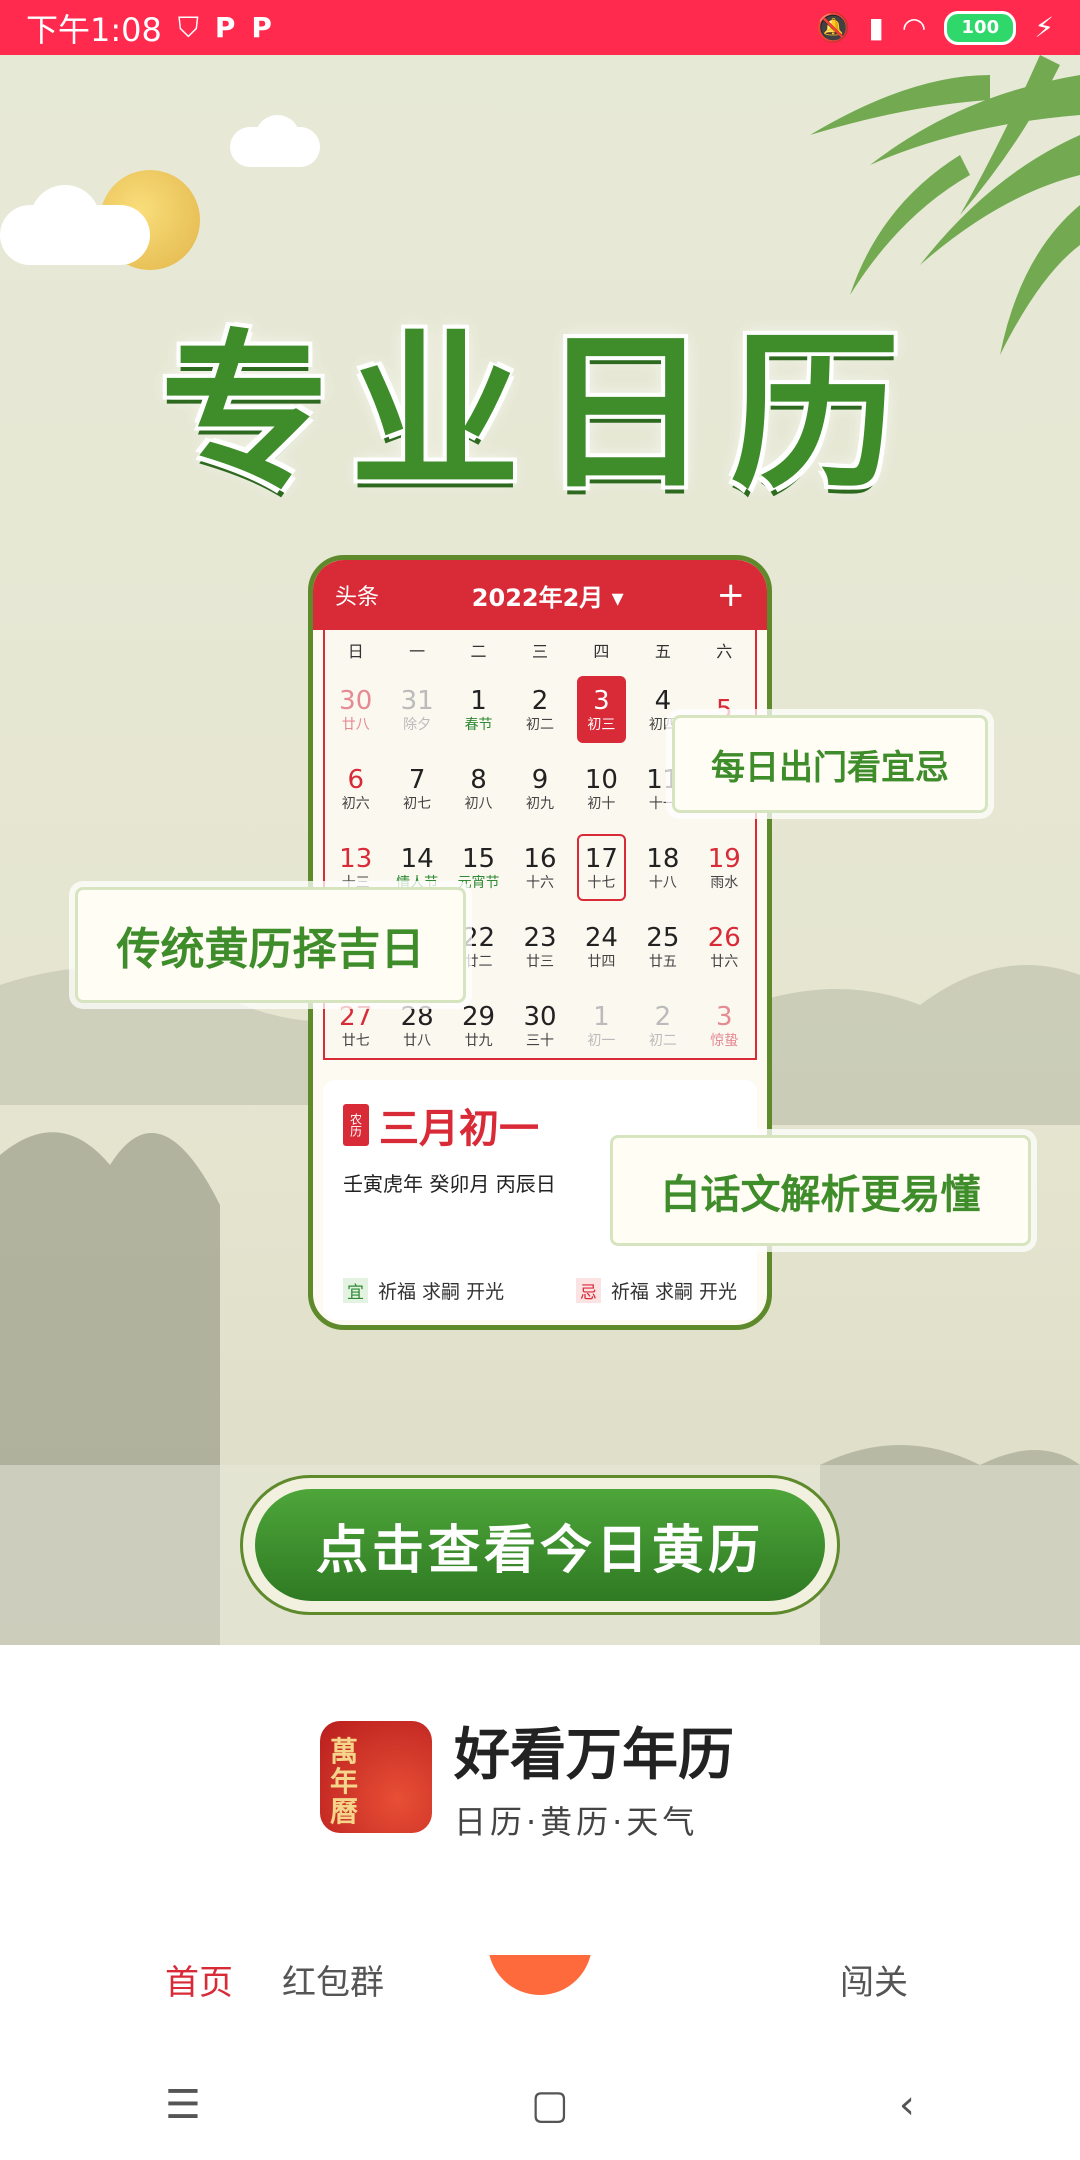 Image resolution: width=1080 pixels, height=2160 pixels. I want to click on calendar-day: 25 廿五, so click(662, 946).